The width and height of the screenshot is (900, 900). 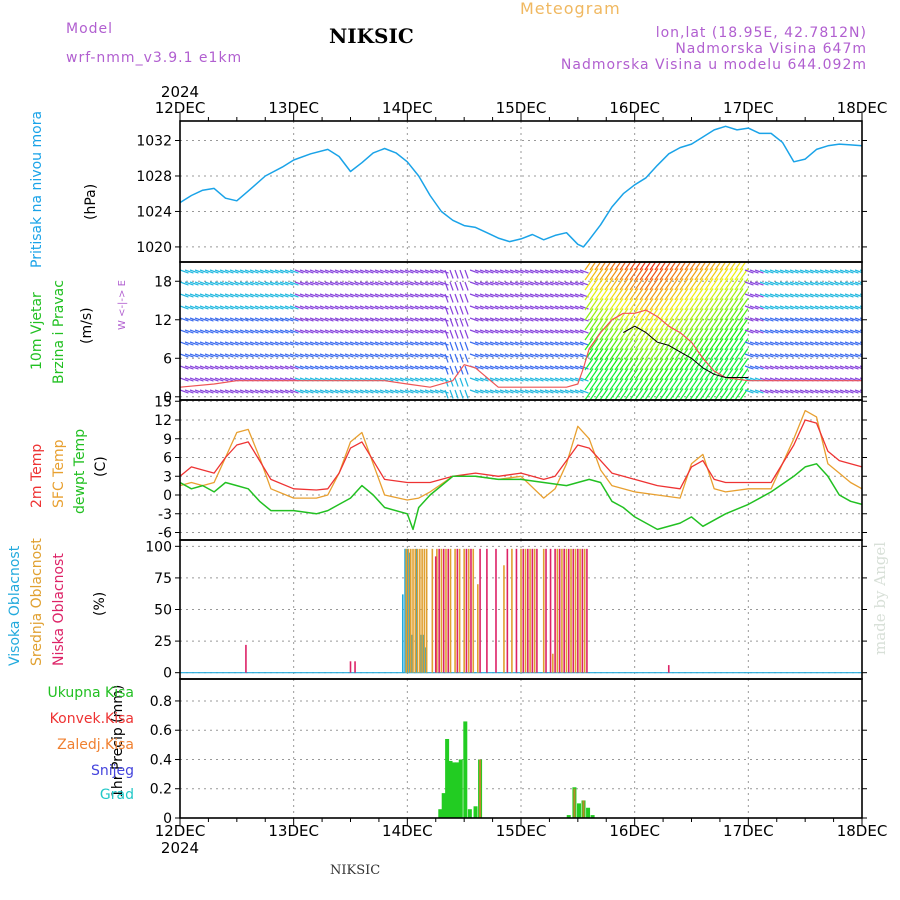 I want to click on y-tick-label: 0, so click(x=167, y=398).